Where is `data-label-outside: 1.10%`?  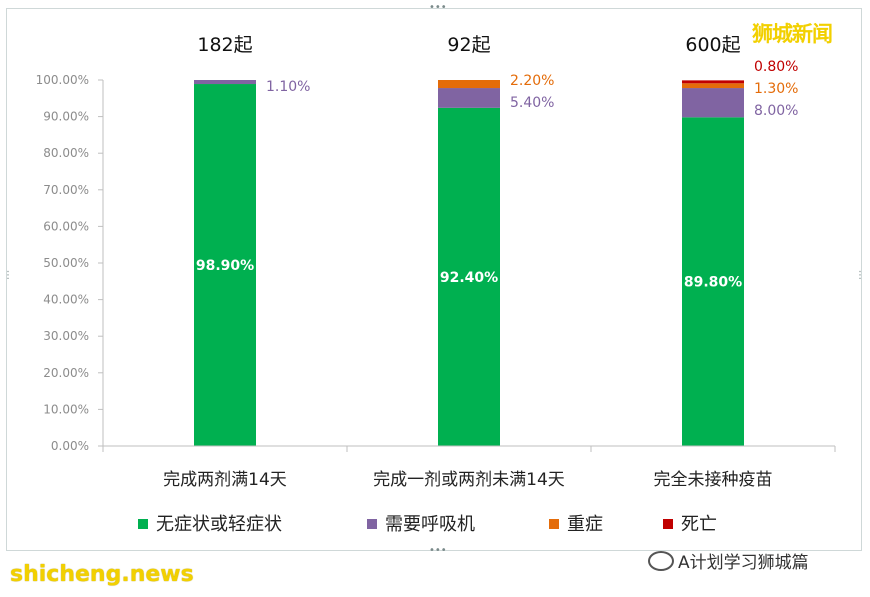 data-label-outside: 1.10% is located at coordinates (288, 87).